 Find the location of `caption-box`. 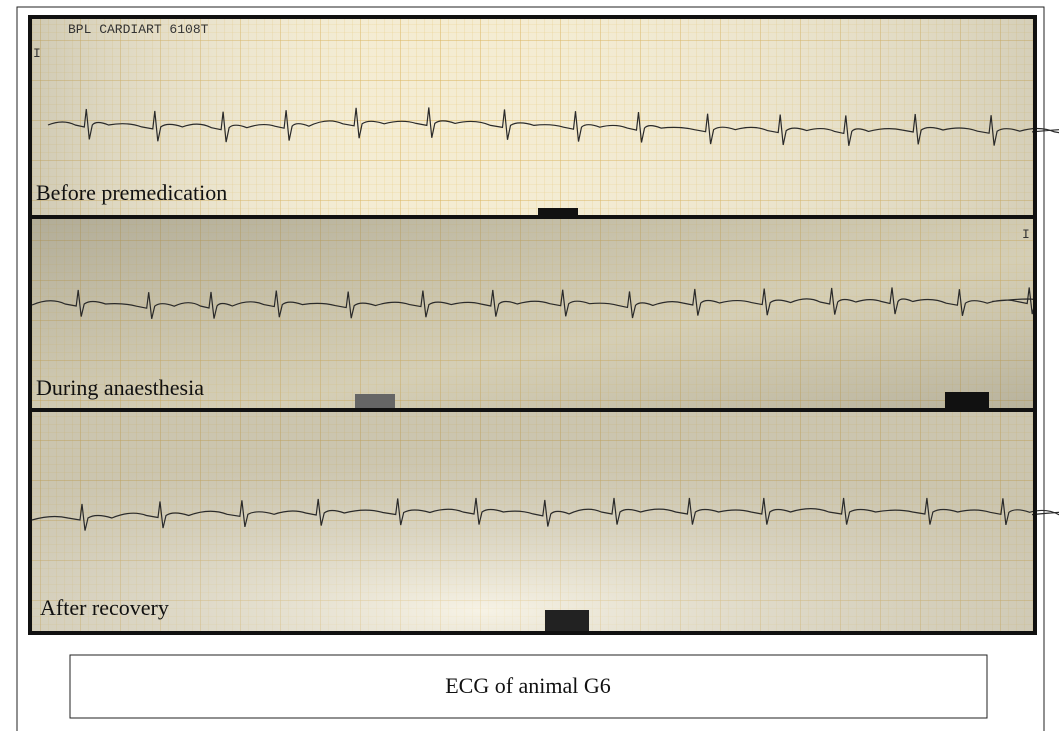

caption-box is located at coordinates (528, 686).